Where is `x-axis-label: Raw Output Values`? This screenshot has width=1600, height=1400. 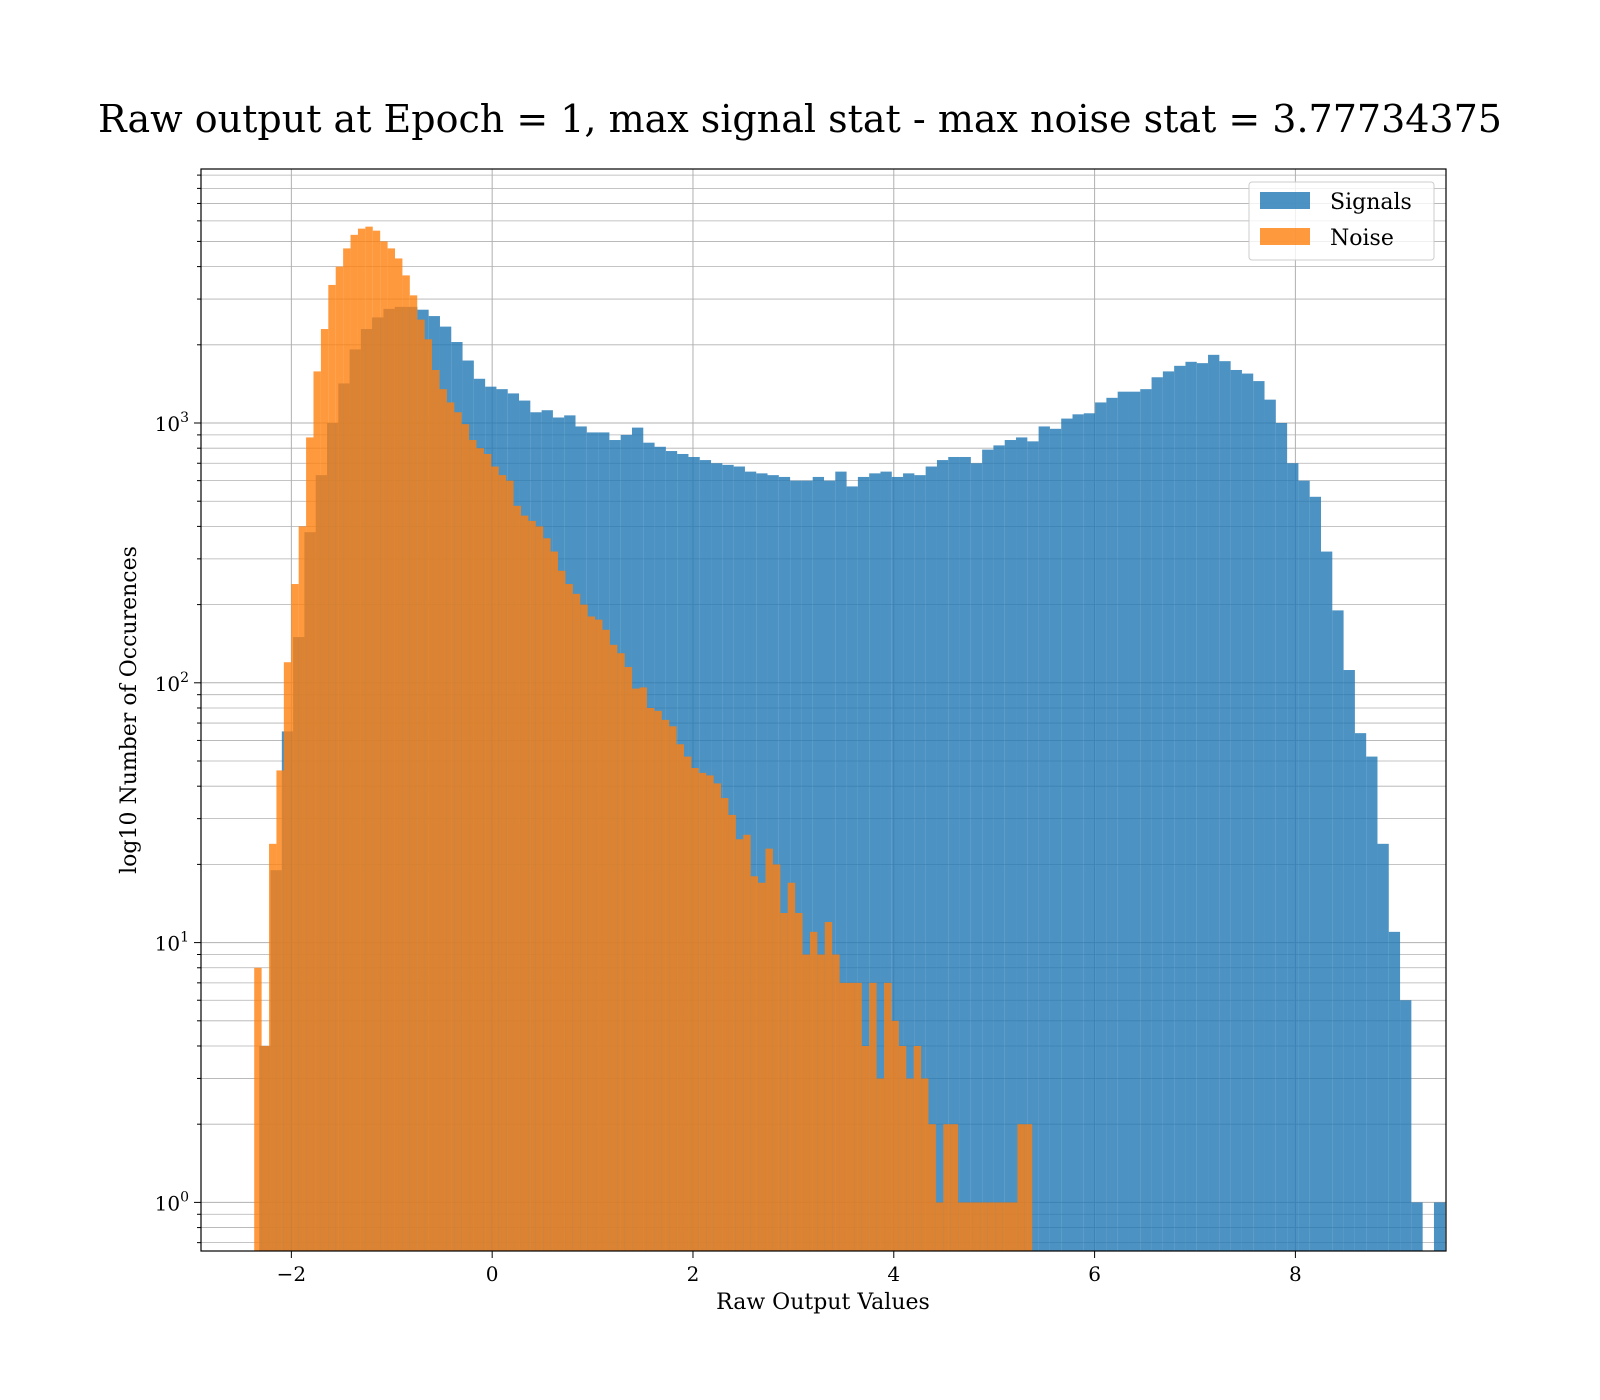 x-axis-label: Raw Output Values is located at coordinates (823, 1302).